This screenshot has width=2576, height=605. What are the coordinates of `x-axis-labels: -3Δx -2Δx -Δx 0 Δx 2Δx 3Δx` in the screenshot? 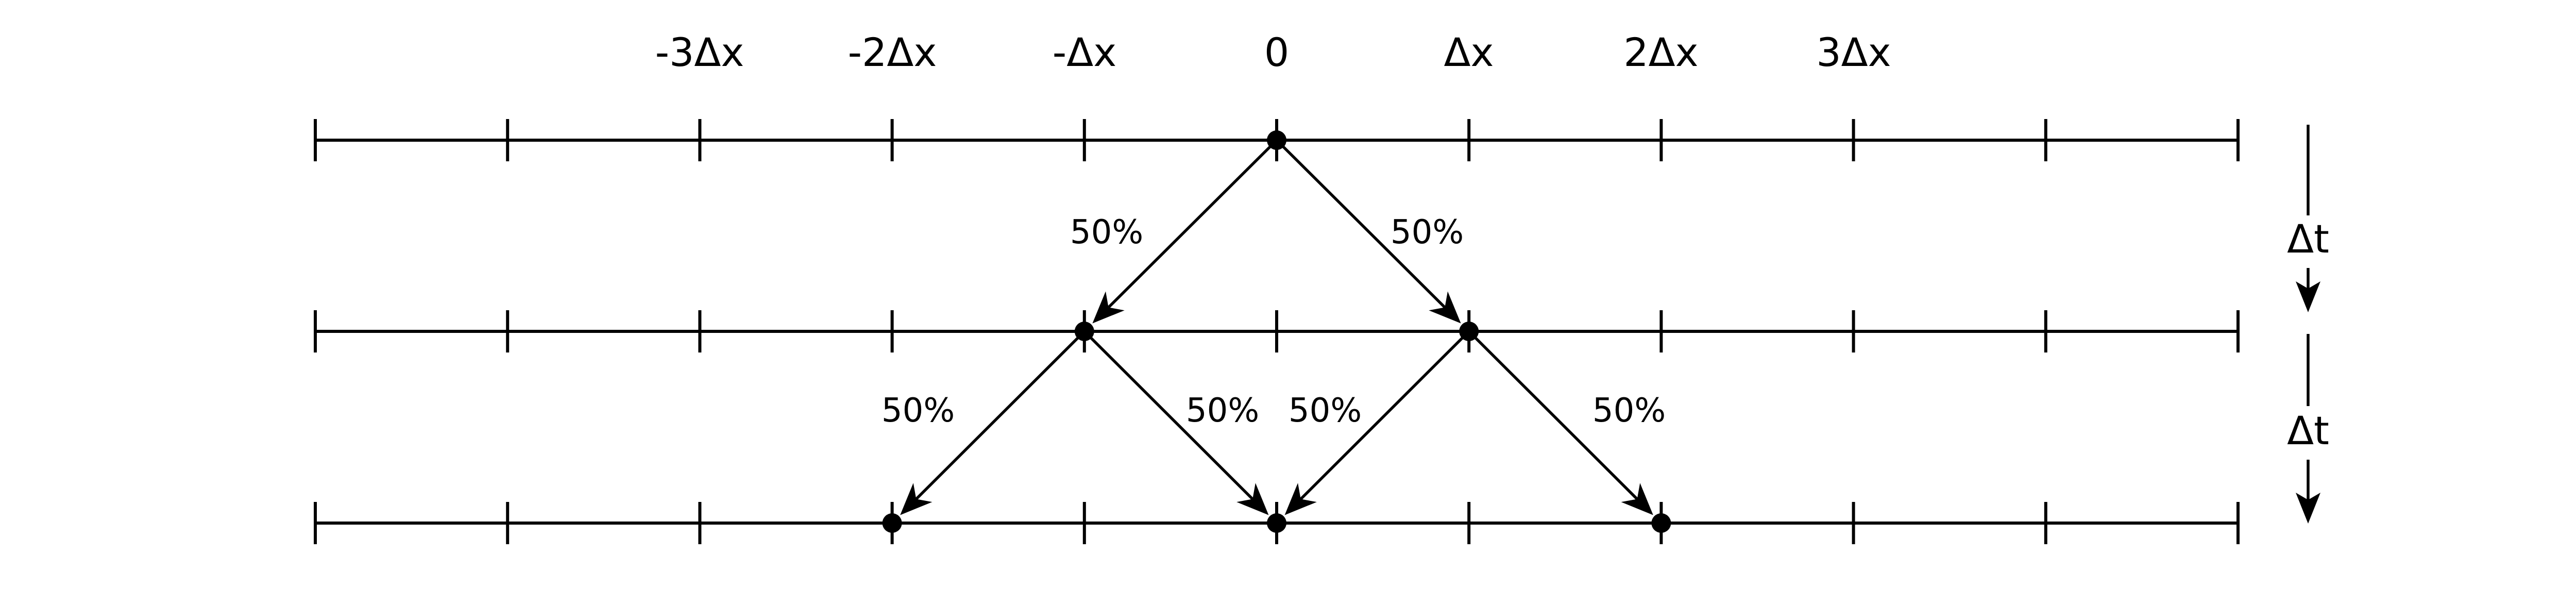 It's located at (1273, 52).